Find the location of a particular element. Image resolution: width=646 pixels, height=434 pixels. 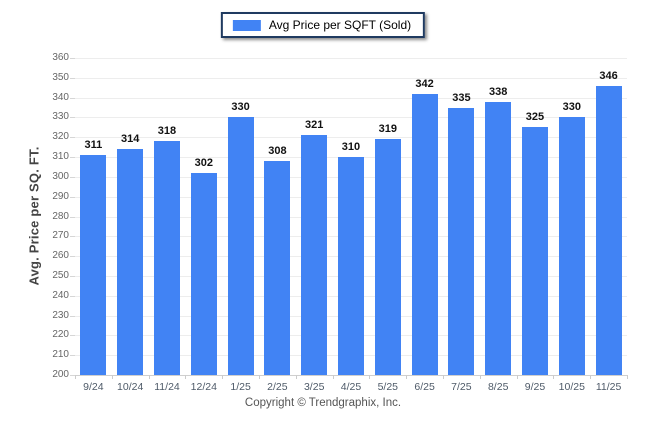

bar-8/25 is located at coordinates (498, 238).